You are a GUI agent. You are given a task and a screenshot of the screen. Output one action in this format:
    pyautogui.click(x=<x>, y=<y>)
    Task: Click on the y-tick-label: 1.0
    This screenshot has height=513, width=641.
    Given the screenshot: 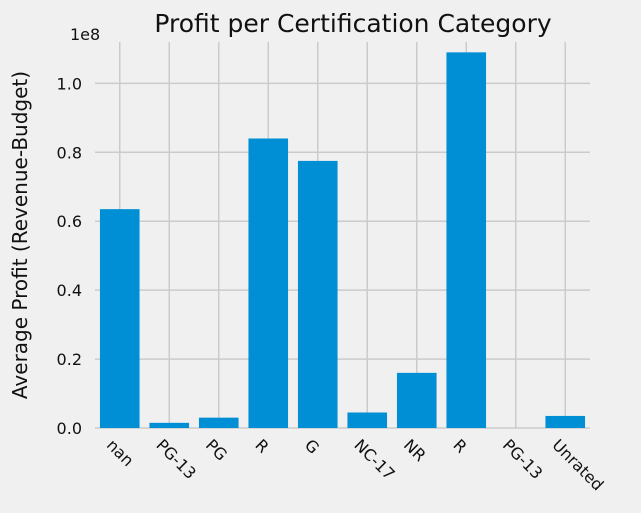 What is the action you would take?
    pyautogui.click(x=69, y=83)
    